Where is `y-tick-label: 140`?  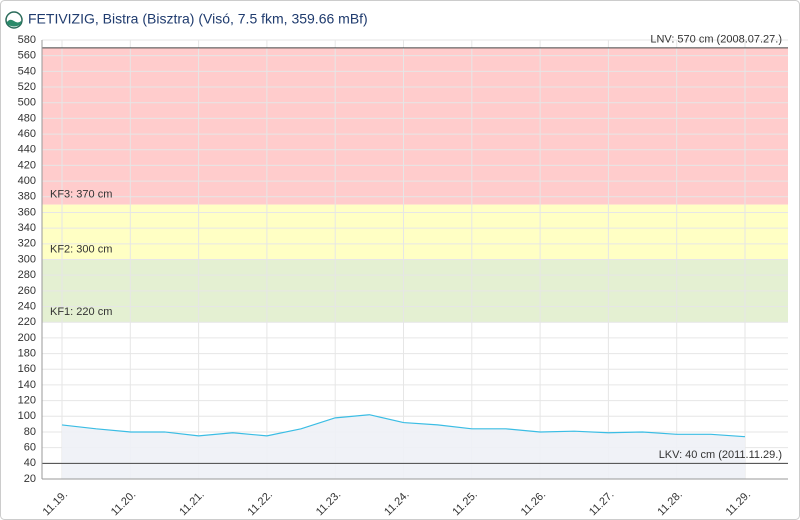 y-tick-label: 140 is located at coordinates (27, 385).